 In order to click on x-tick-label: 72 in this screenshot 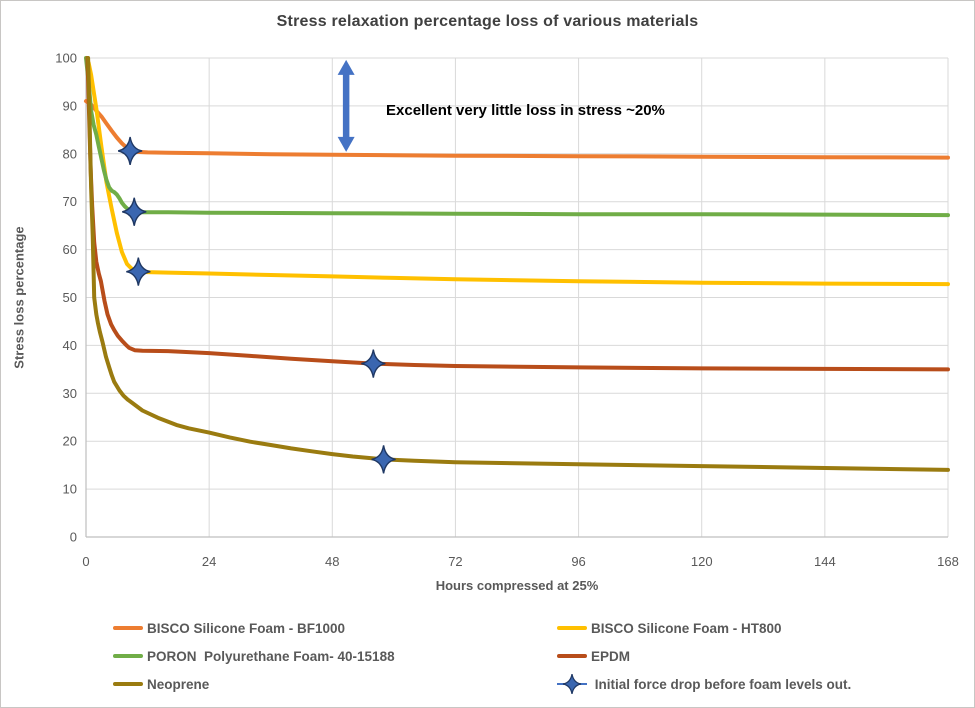, I will do `click(455, 561)`.